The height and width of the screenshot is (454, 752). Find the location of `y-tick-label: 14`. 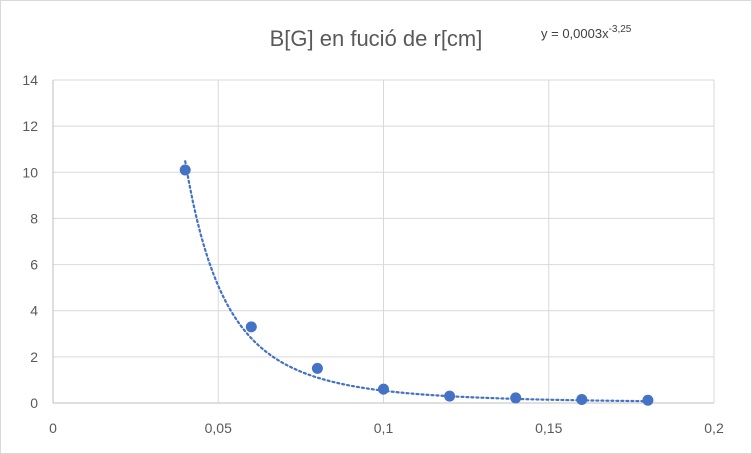

y-tick-label: 14 is located at coordinates (30, 80).